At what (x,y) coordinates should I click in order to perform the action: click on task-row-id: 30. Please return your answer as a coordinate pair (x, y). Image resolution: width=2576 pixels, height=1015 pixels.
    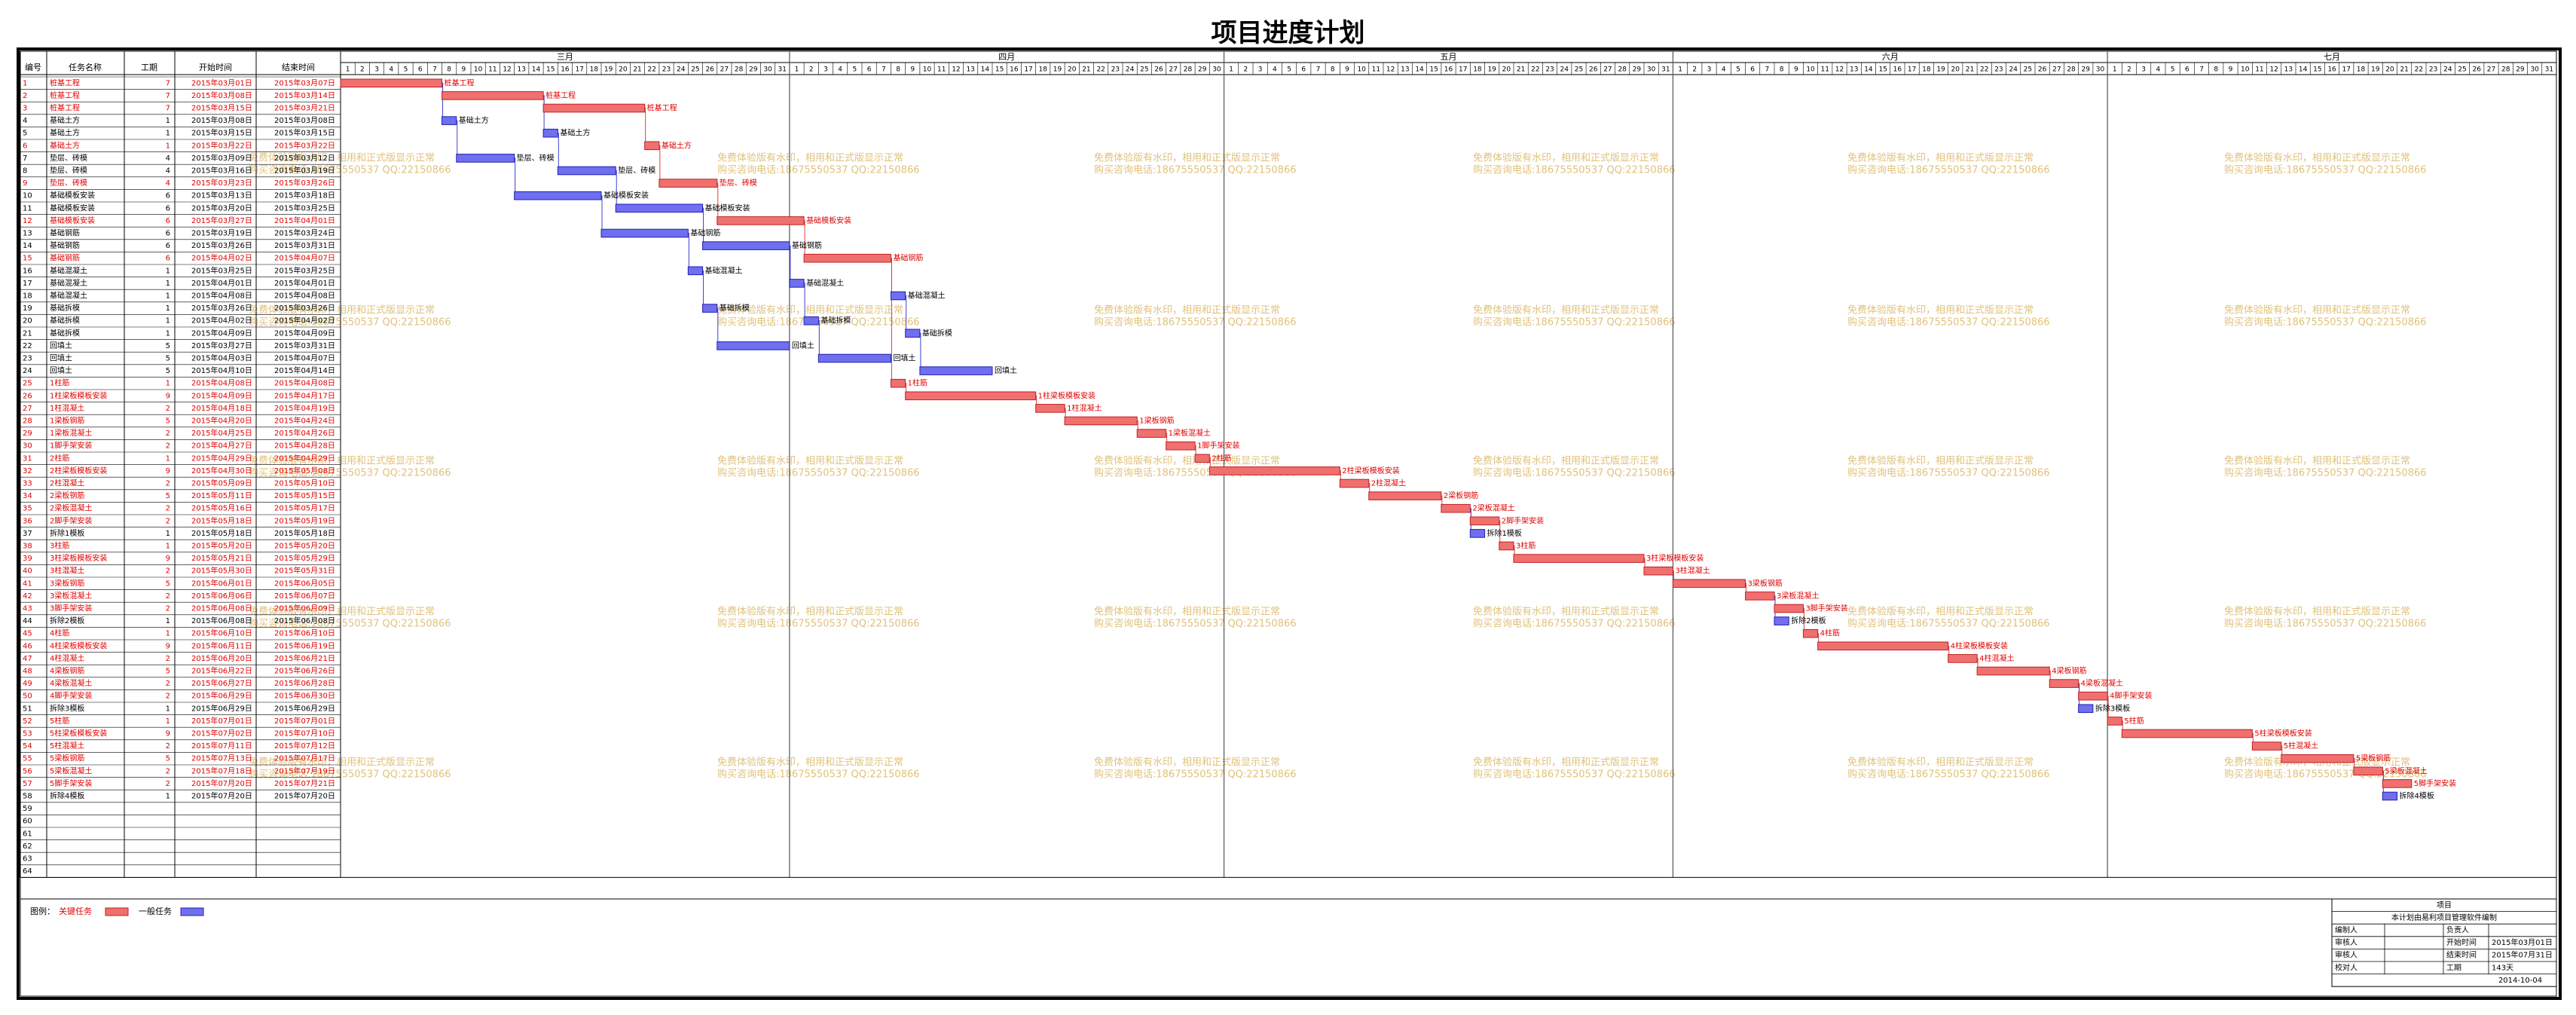
    Looking at the image, I should click on (27, 446).